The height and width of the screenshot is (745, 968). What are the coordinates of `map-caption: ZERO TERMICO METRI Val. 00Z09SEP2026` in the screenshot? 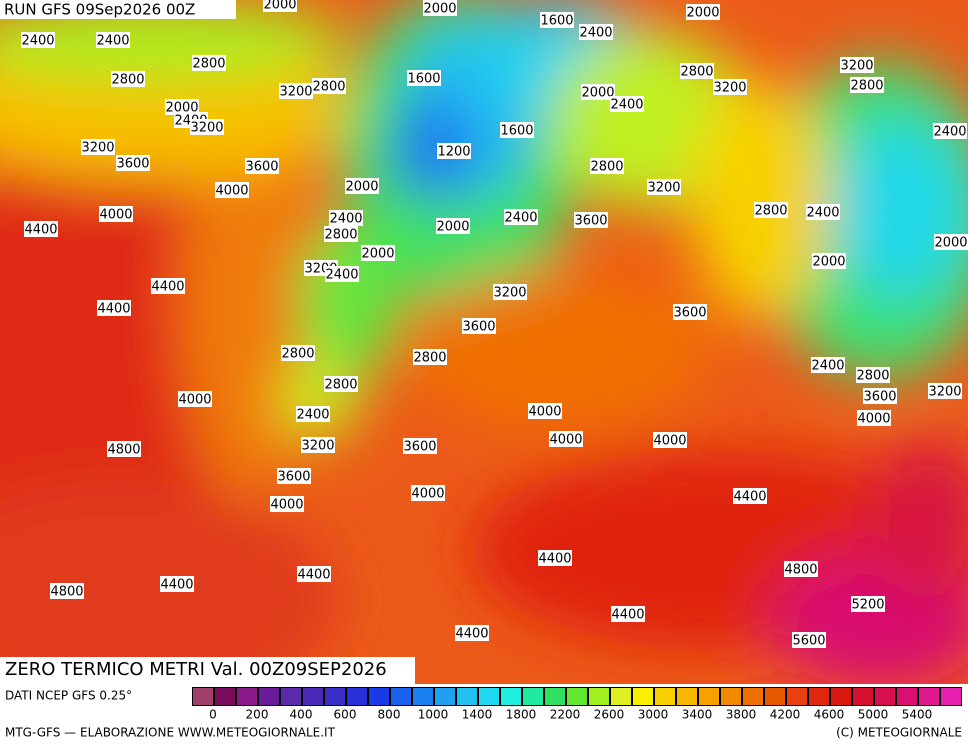 It's located at (196, 669).